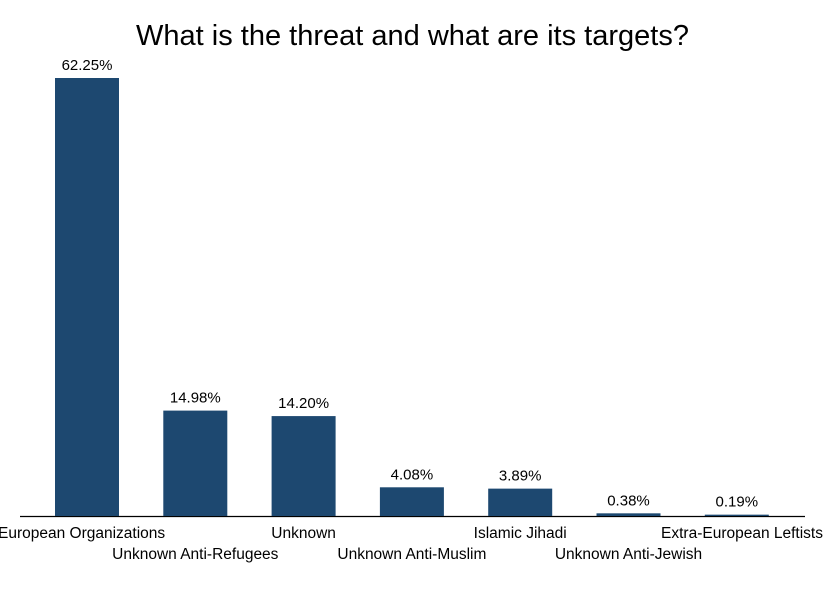  I want to click on x-tick-label: Unknown Anti-Refugees, so click(195, 554).